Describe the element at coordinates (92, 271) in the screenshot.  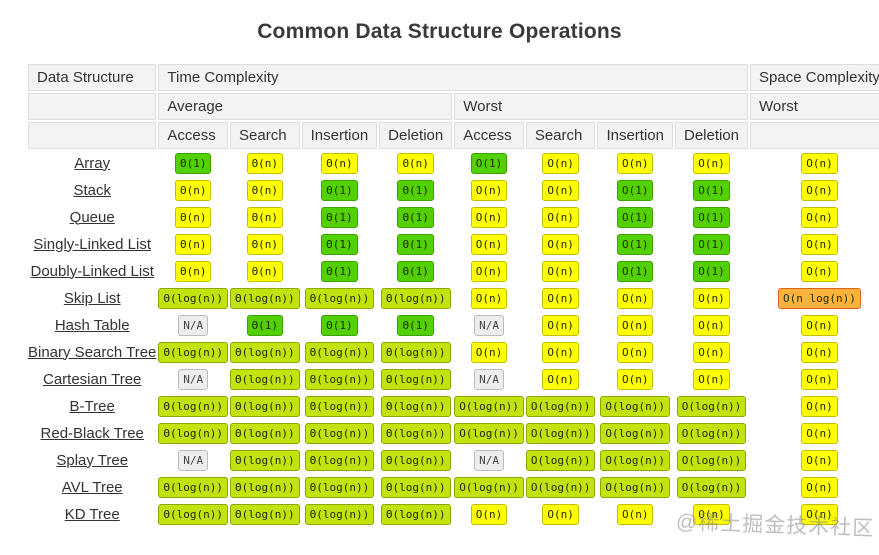
I see `data-structure-link: Doubly-Linked List` at that location.